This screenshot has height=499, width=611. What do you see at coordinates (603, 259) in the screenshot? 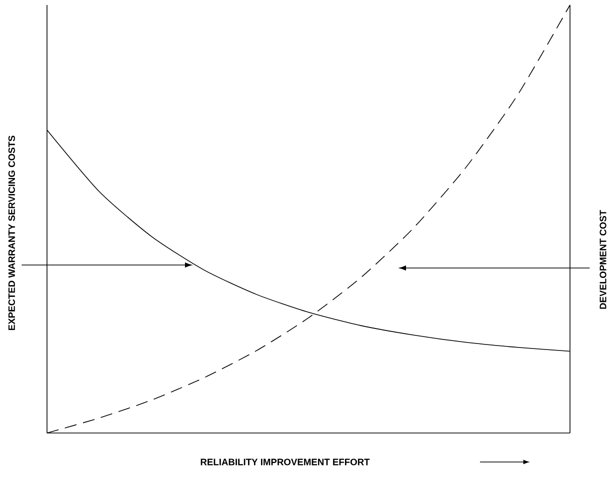
I see `y2-axis-title: DEVELOPMENT COST` at bounding box center [603, 259].